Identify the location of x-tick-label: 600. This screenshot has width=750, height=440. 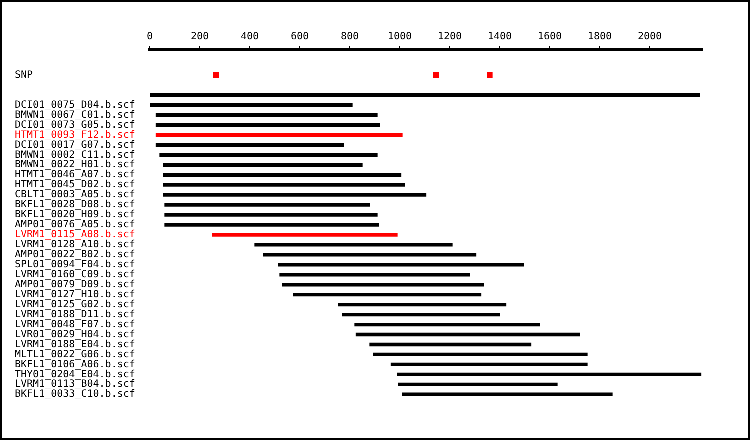
(300, 37).